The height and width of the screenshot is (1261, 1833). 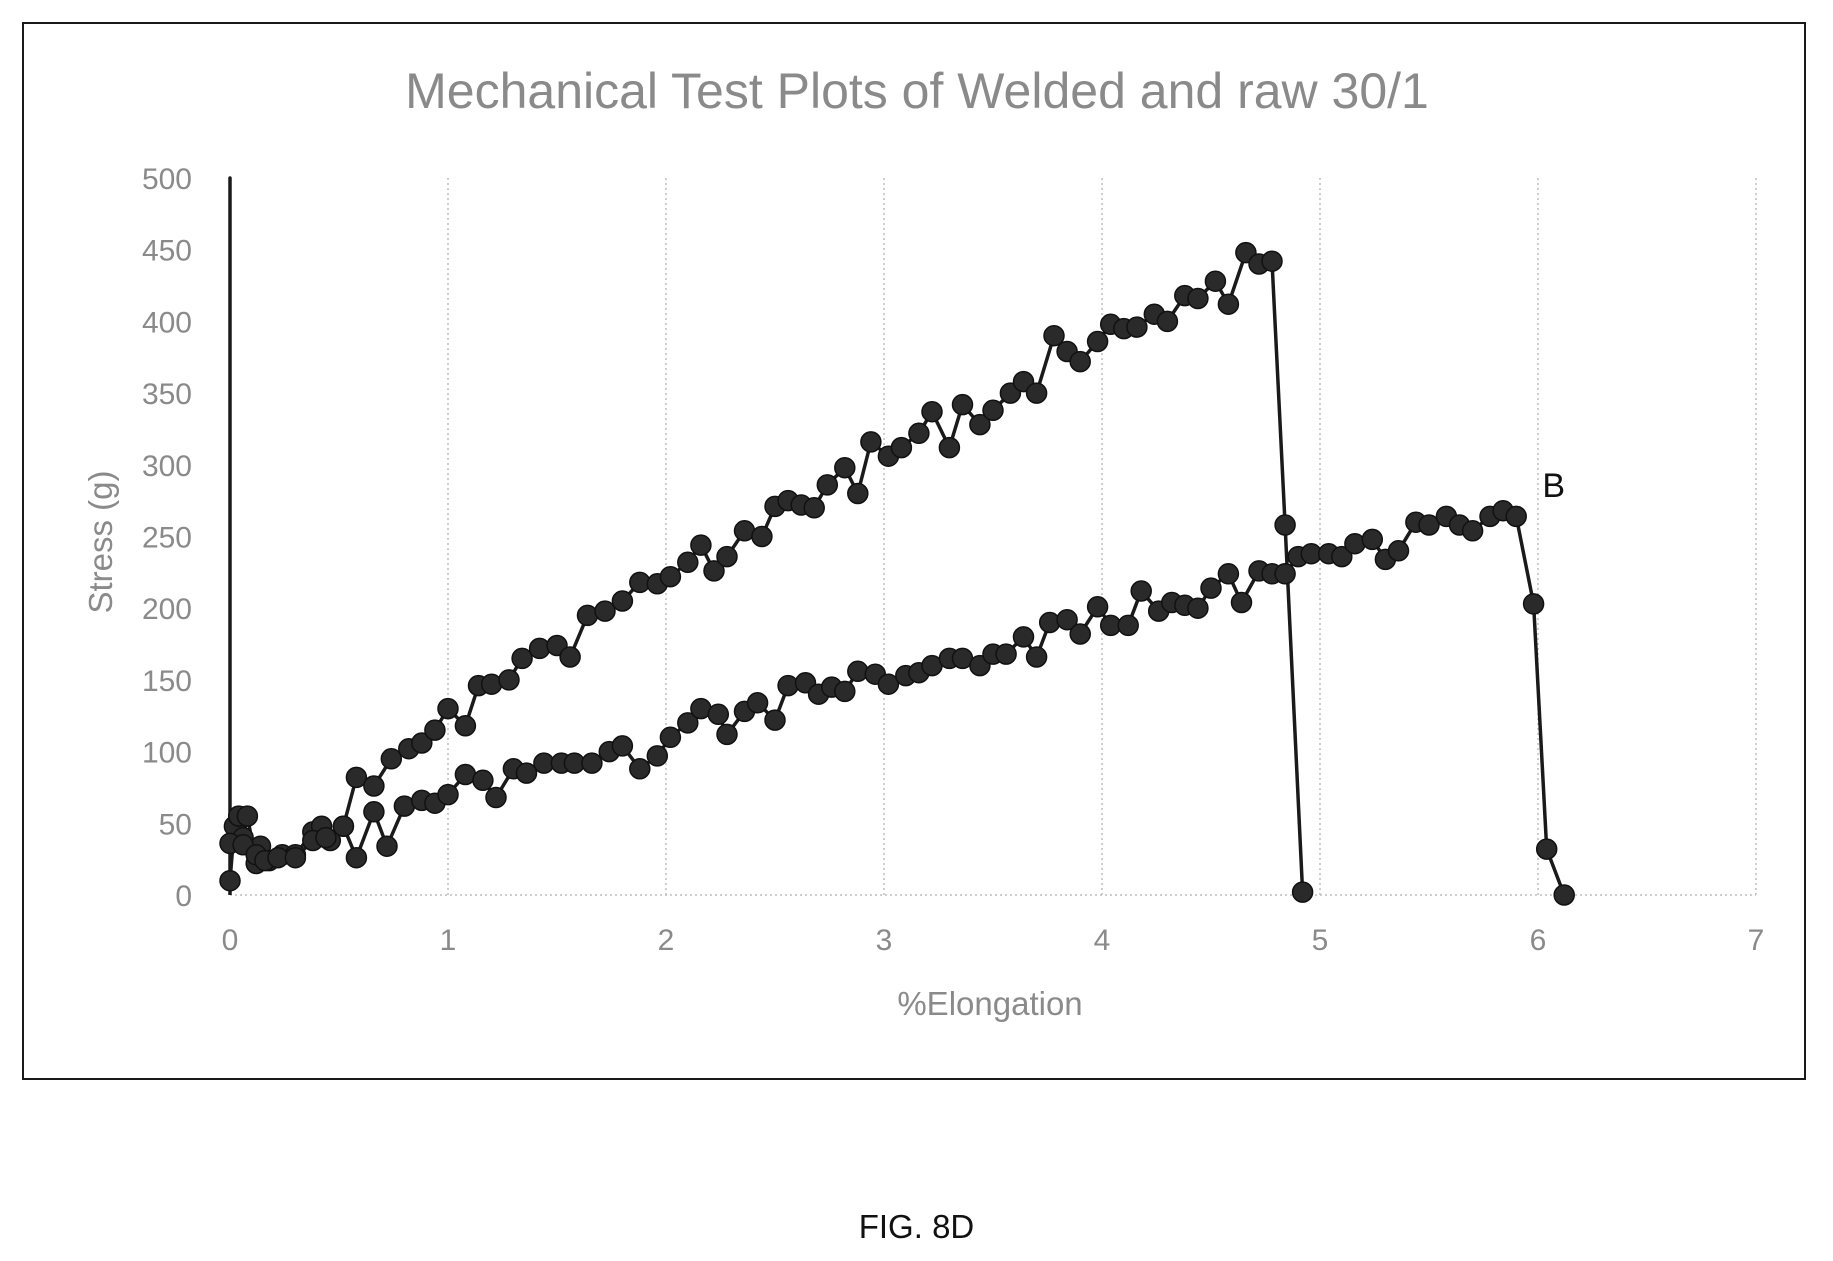 I want to click on x-tick-label-1: 1, so click(x=448, y=940).